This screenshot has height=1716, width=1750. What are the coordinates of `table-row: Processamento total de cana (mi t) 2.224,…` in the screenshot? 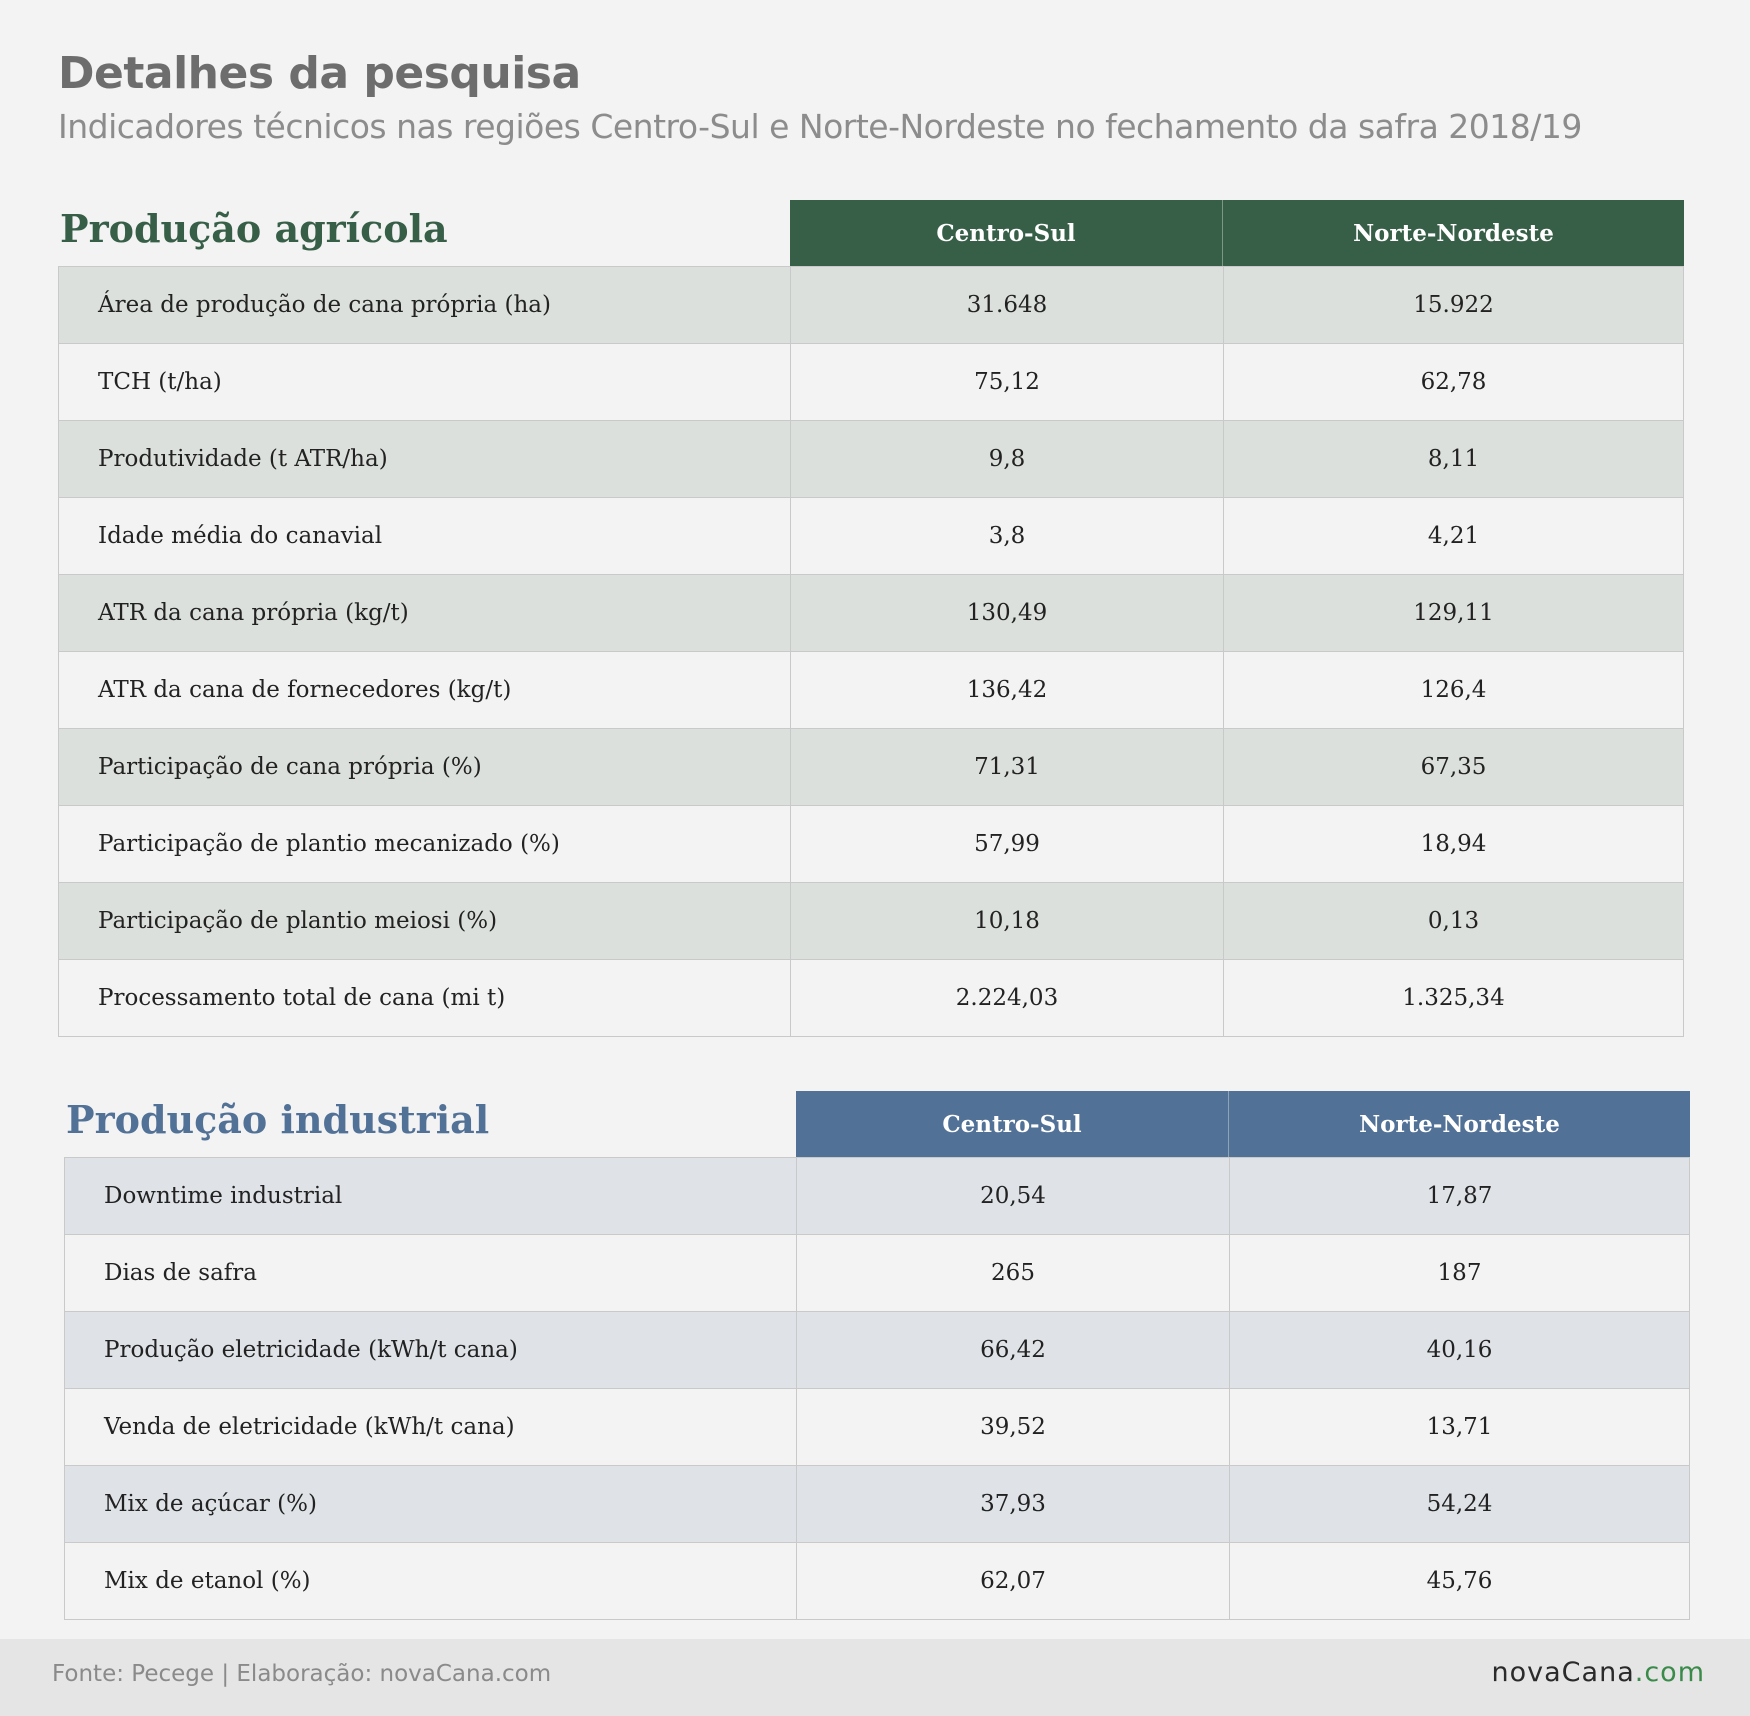 It's located at (871, 998).